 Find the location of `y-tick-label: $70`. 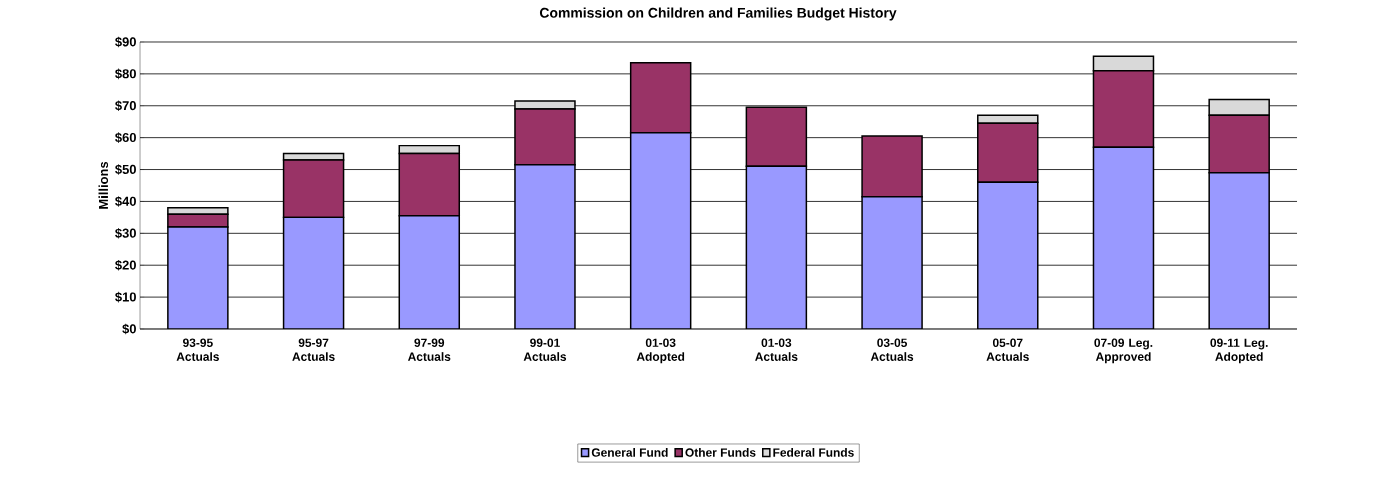

y-tick-label: $70 is located at coordinates (125, 106).